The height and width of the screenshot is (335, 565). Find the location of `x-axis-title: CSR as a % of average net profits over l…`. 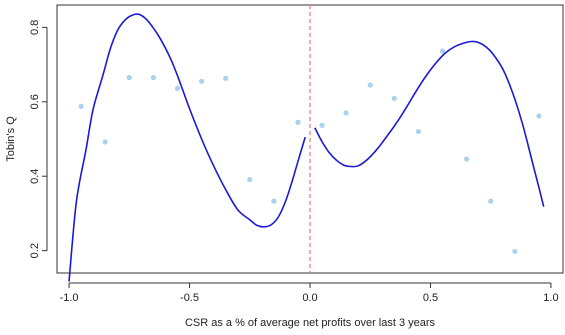

x-axis-title: CSR as a % of average net profits over l… is located at coordinates (310, 323).